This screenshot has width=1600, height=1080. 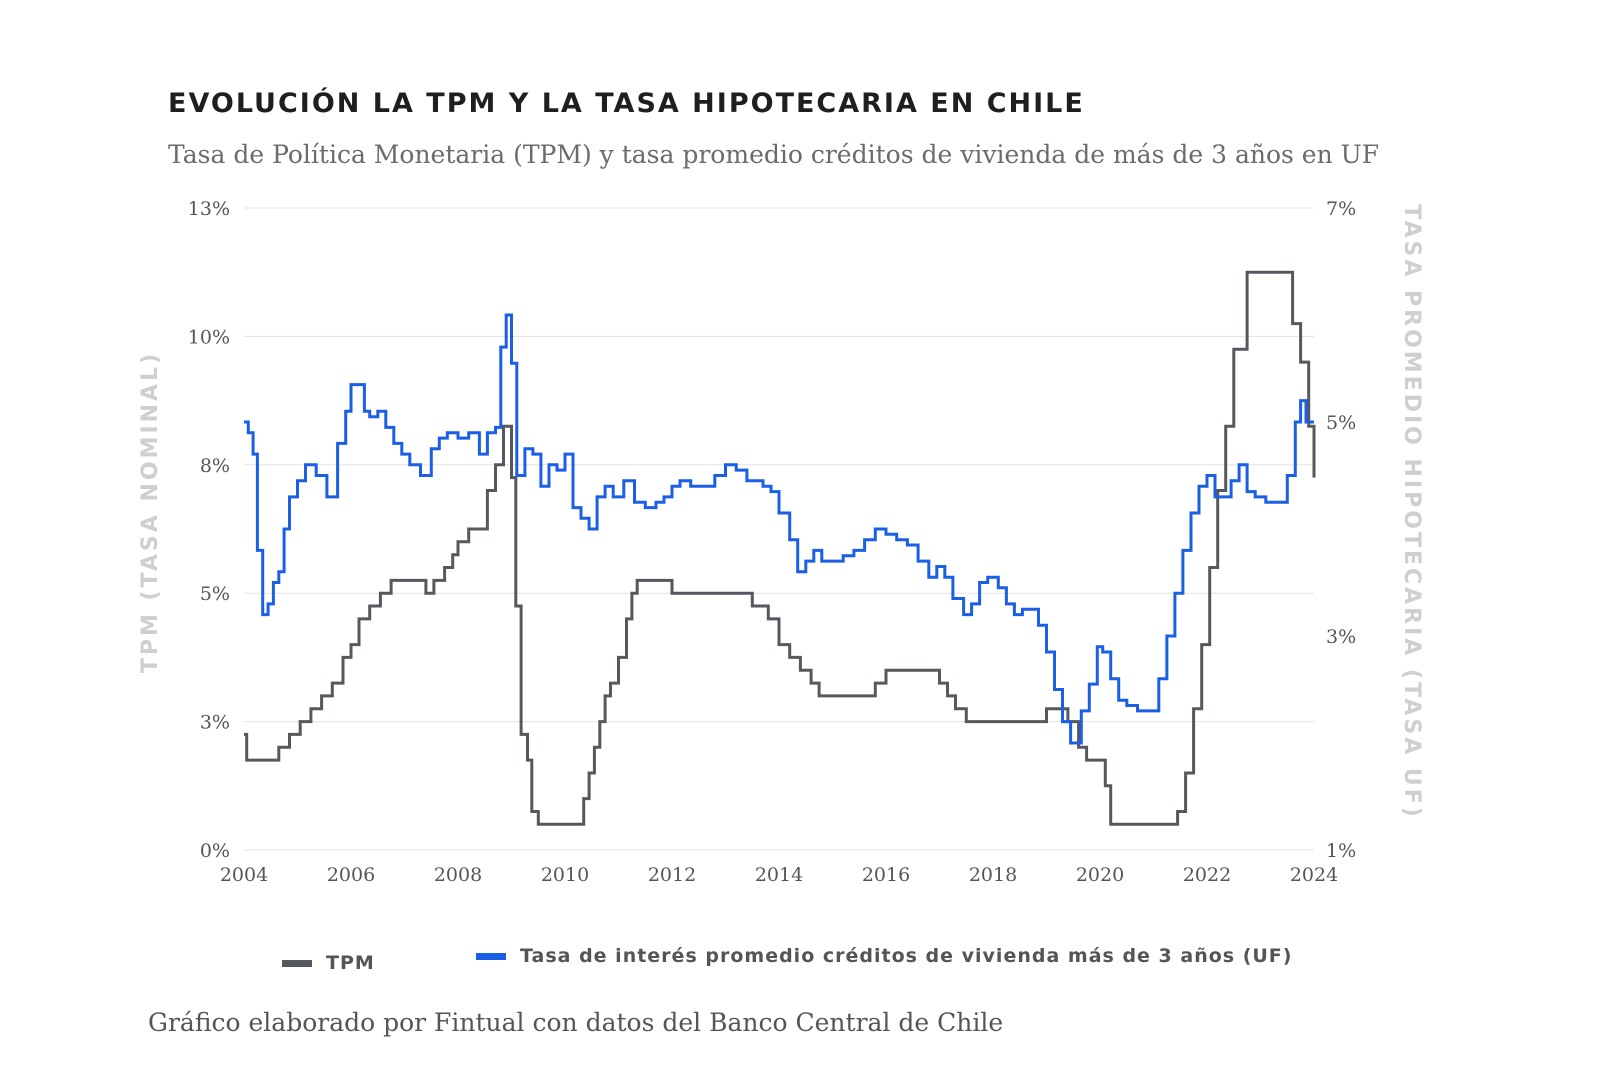 I want to click on y-left-tick-label: 3%, so click(x=215, y=723).